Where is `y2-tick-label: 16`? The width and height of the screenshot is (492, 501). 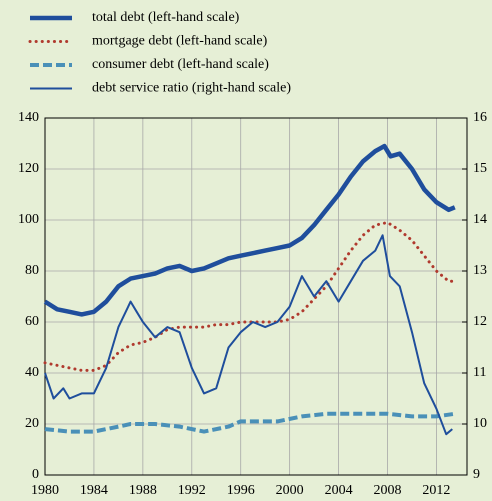
y2-tick-label: 16 is located at coordinates (480, 117).